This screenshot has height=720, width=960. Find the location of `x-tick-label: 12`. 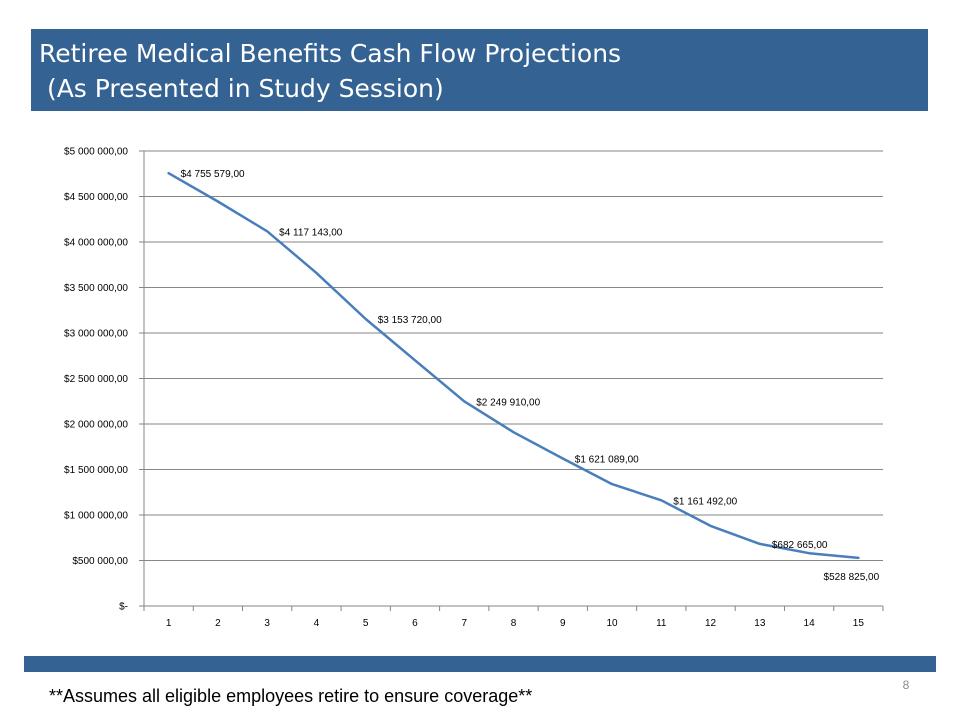

x-tick-label: 12 is located at coordinates (711, 623).